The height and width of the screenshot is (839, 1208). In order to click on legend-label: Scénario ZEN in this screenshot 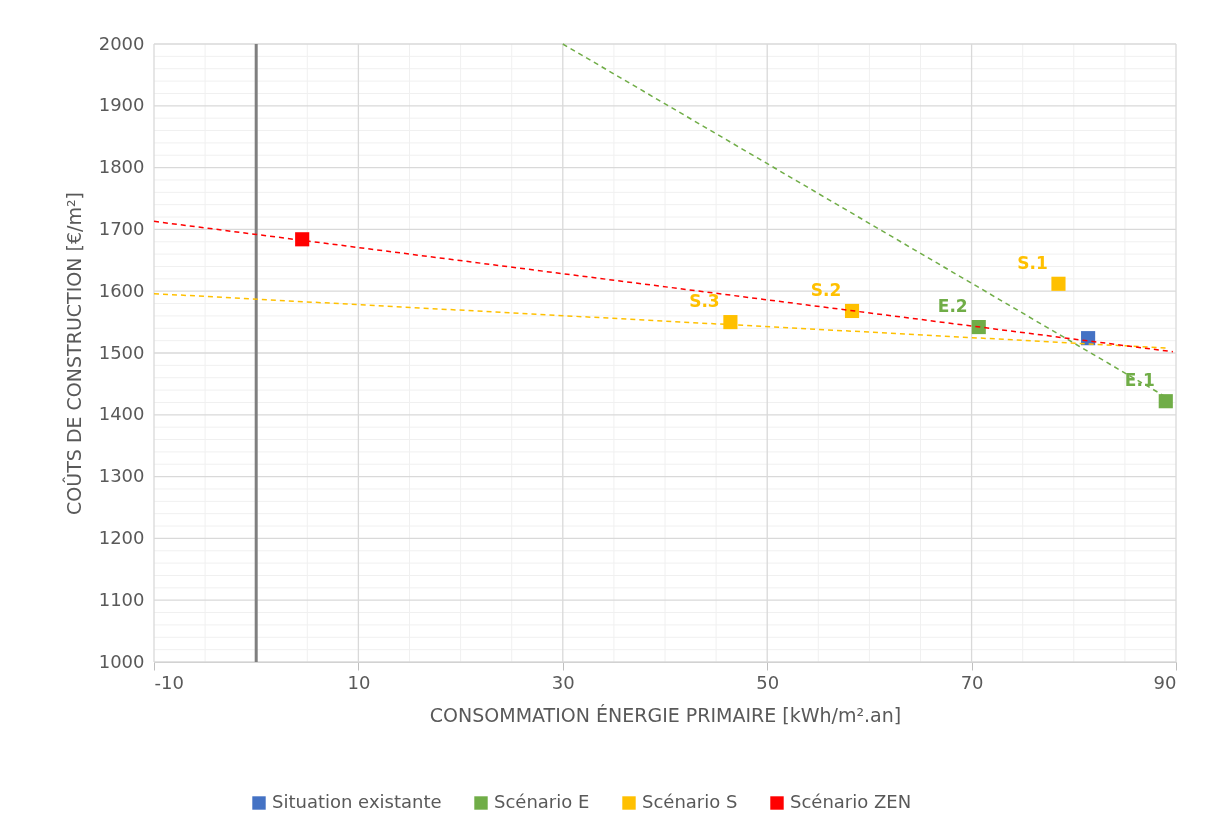, I will do `click(851, 801)`.